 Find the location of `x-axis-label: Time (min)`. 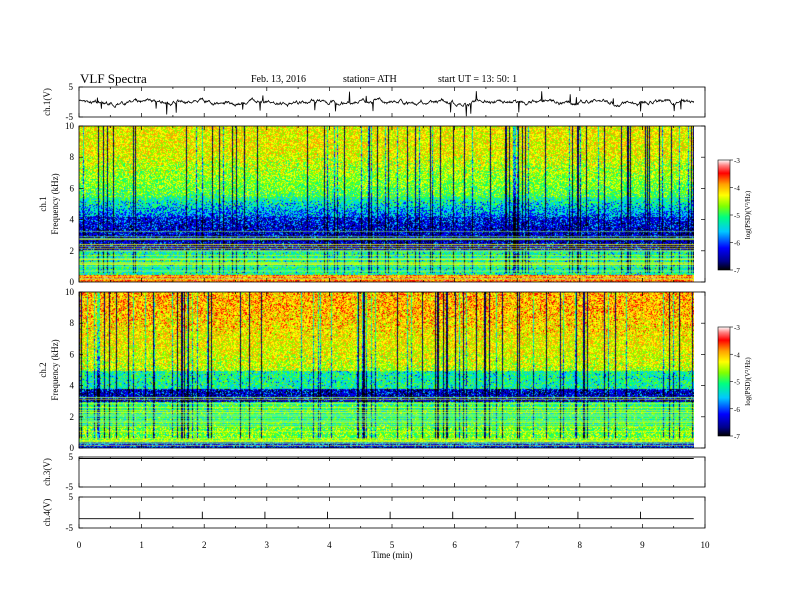

x-axis-label: Time (min) is located at coordinates (392, 555).